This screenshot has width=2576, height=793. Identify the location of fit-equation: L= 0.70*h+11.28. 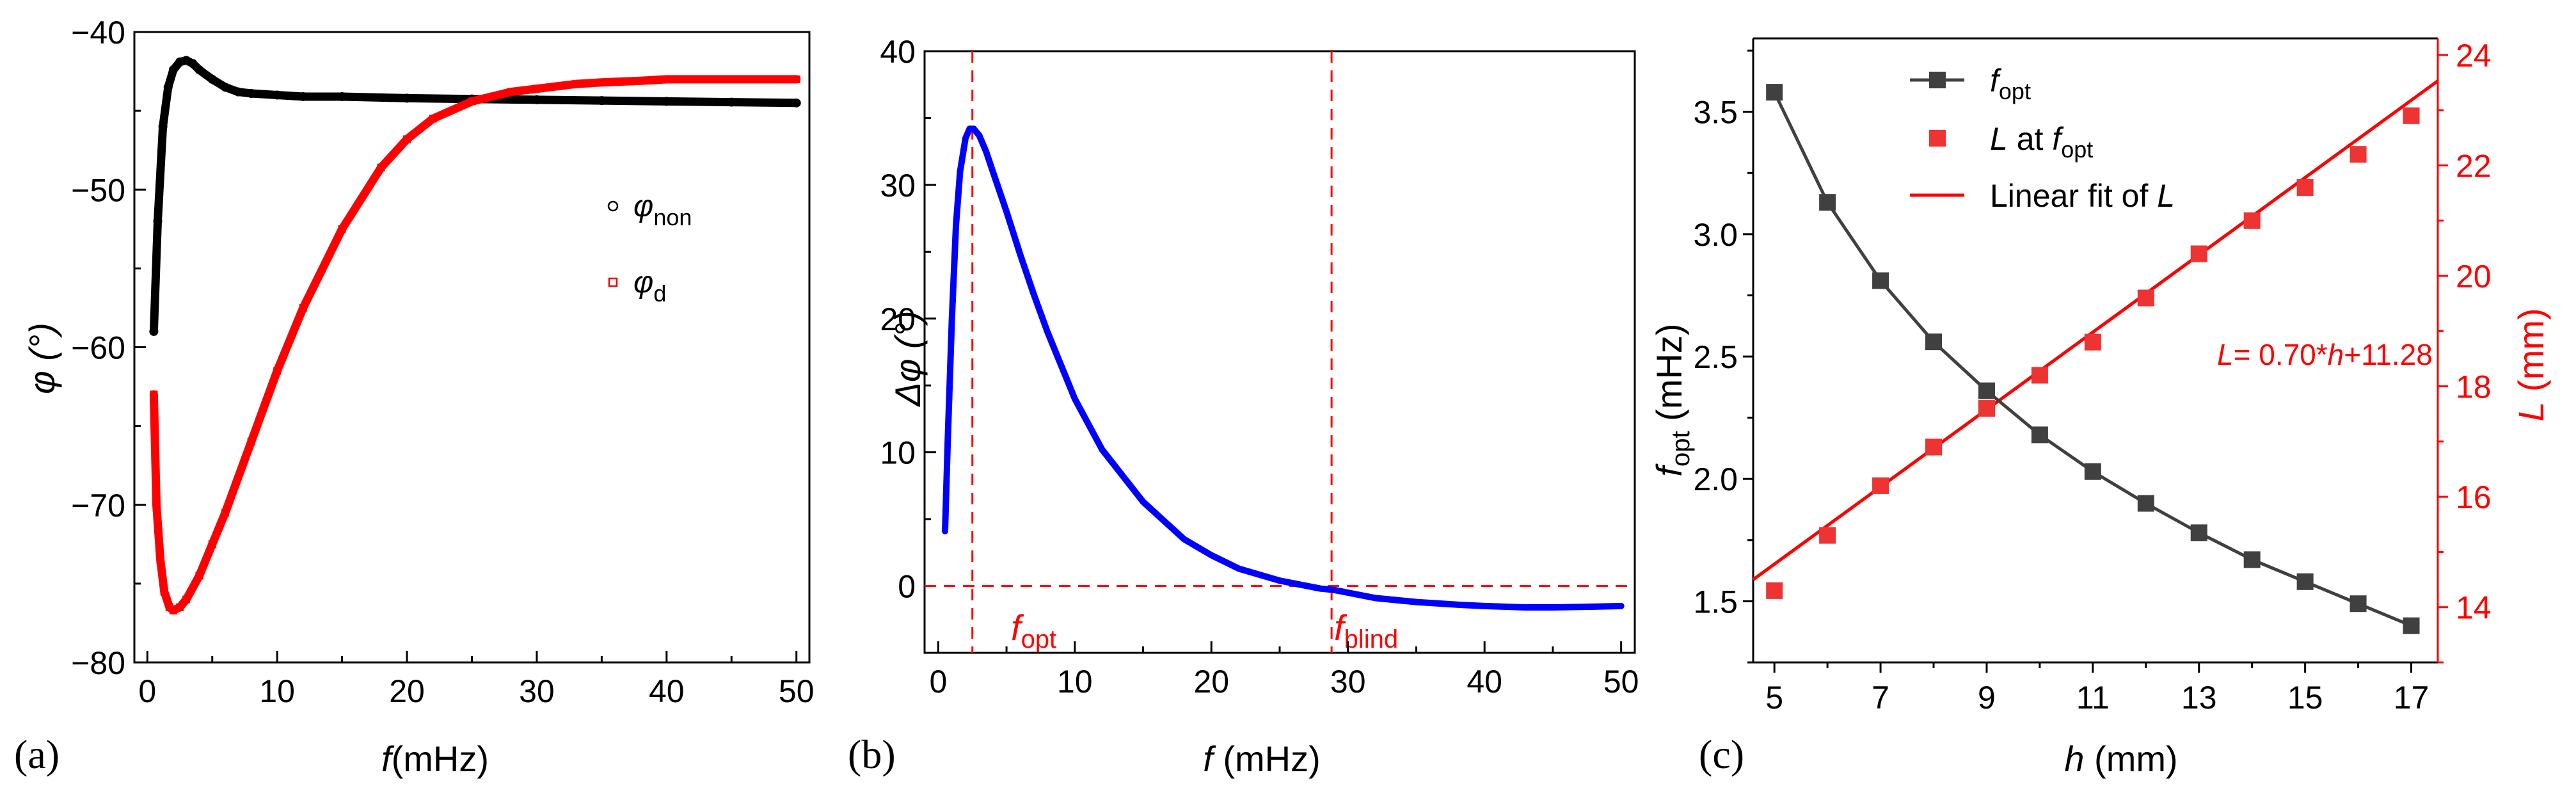
(2325, 354).